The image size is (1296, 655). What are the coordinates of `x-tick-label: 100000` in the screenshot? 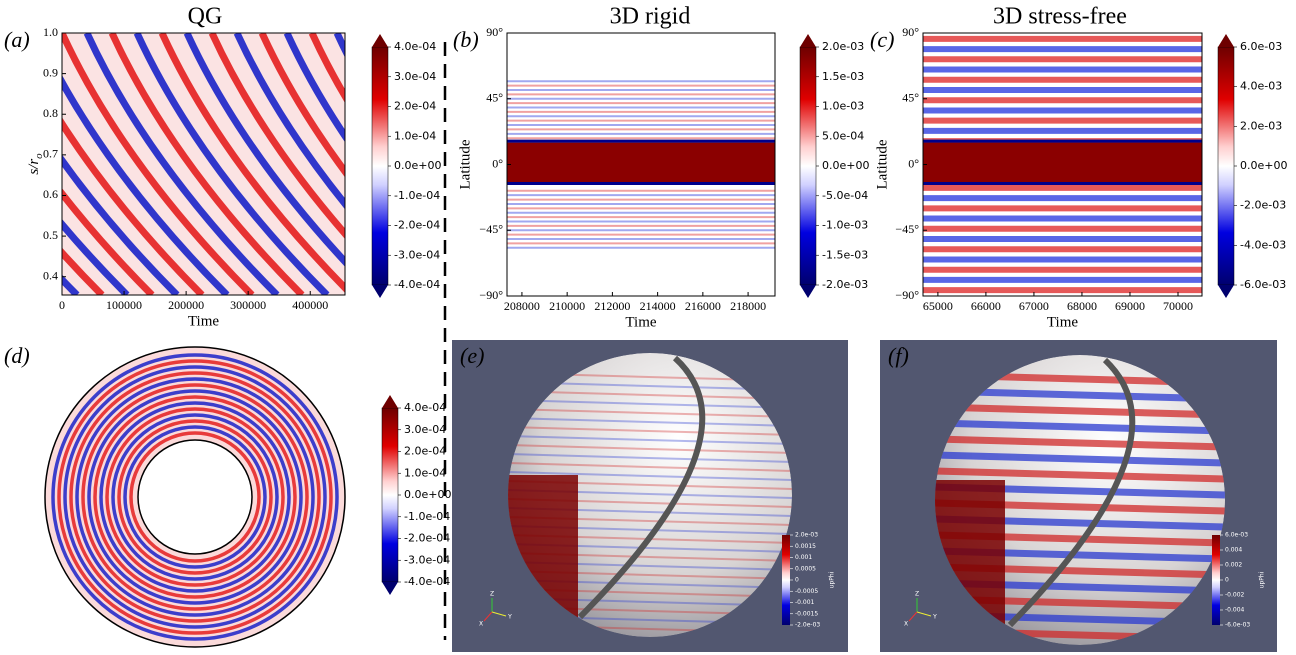 It's located at (124, 305).